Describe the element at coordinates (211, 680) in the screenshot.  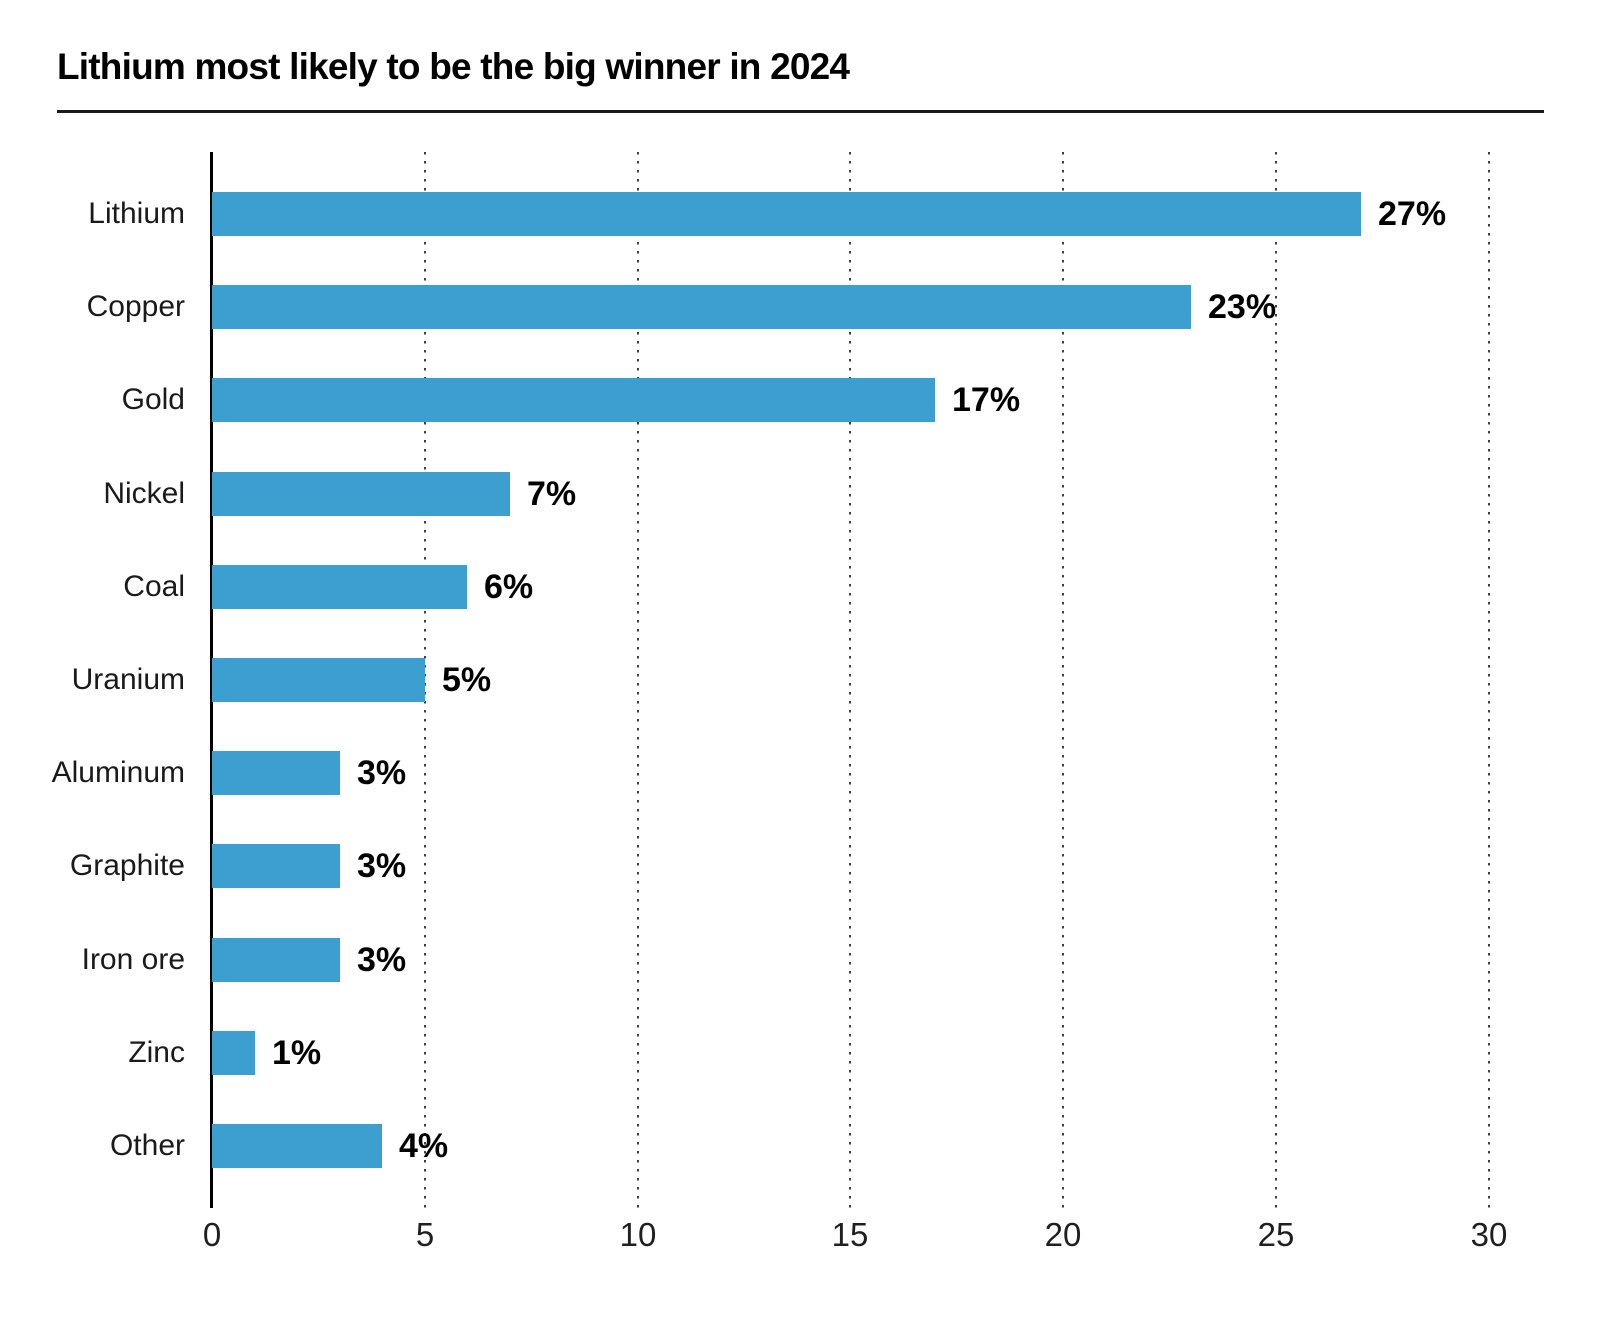
I see `y-axis-line` at that location.